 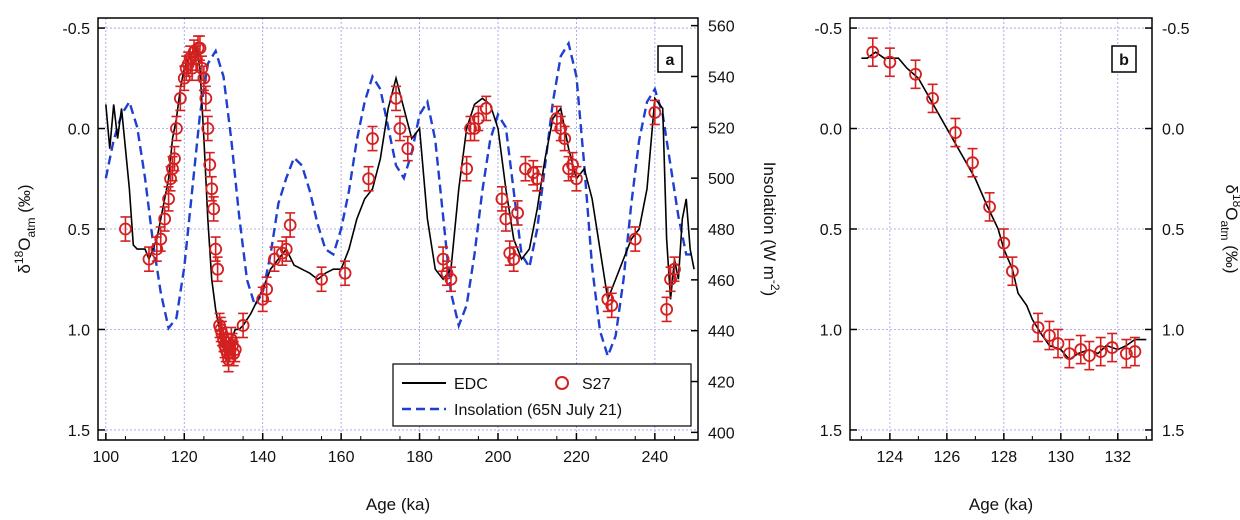 I want to click on panel-b-y-axis-title: δ18Oatm (‰), so click(x=1229, y=228).